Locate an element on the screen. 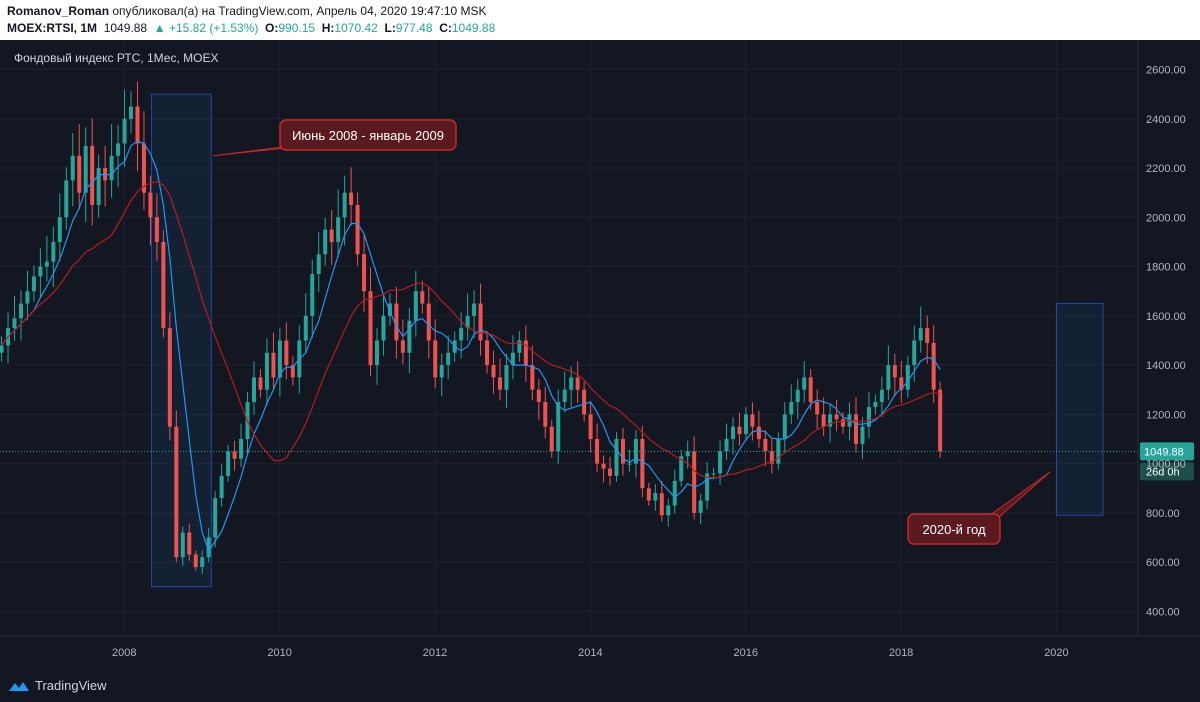  tradingview-brand: TradingView is located at coordinates (57, 685).